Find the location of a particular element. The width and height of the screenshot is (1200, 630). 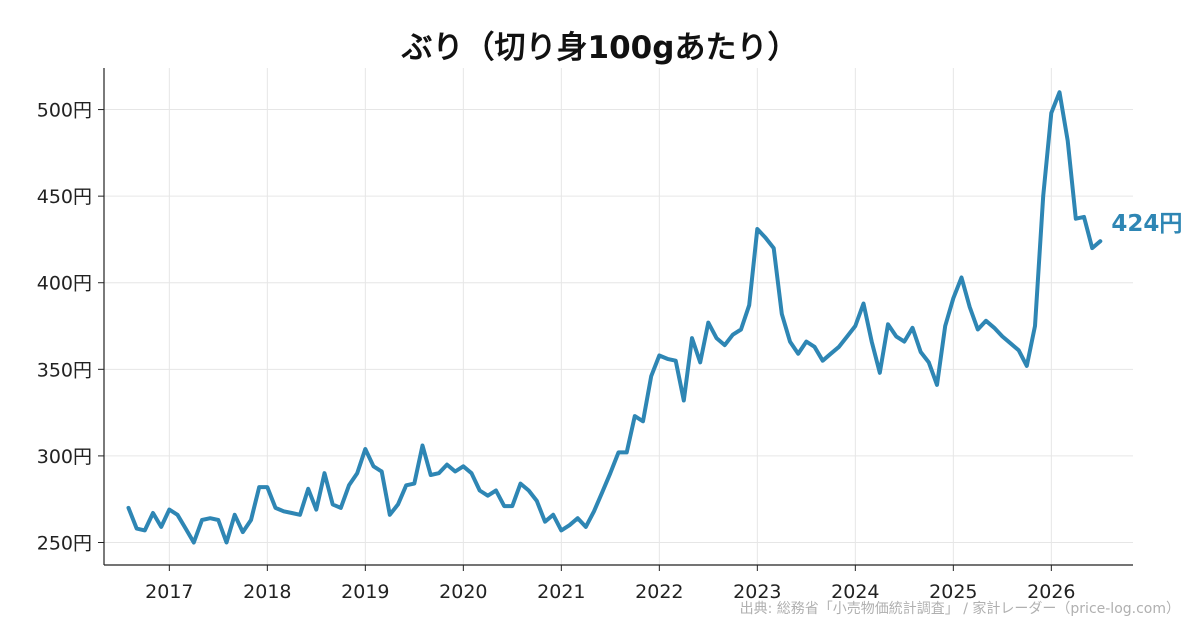

y-tick-label: 500円 is located at coordinates (64, 111).